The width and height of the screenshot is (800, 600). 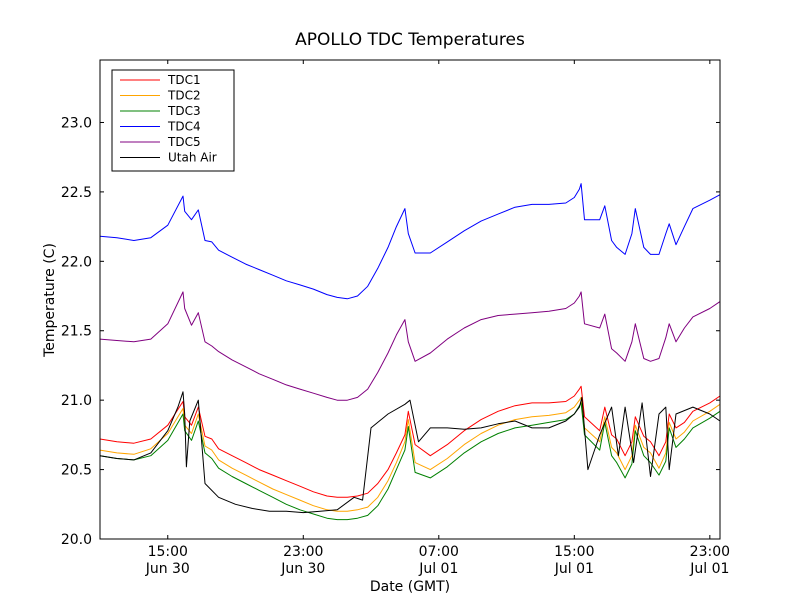 I want to click on legend-label: TDC5, so click(x=184, y=142).